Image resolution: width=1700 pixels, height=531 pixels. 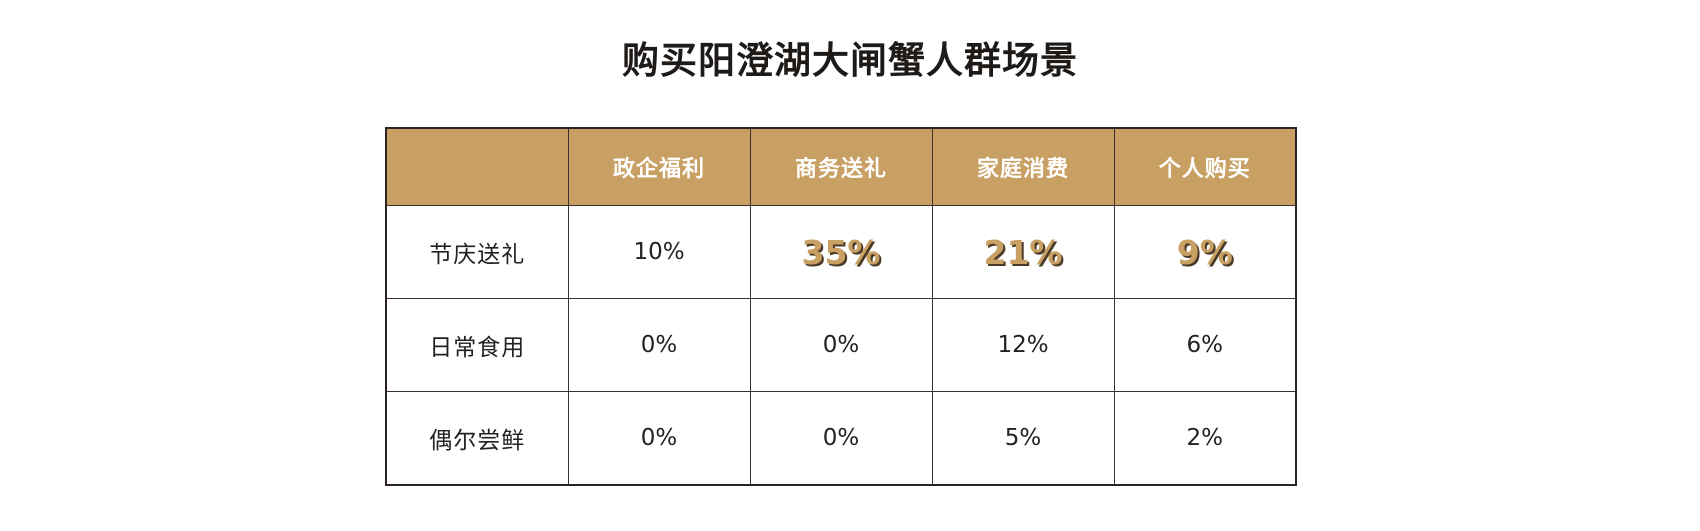 I want to click on column-header: 政企福利, so click(x=659, y=166).